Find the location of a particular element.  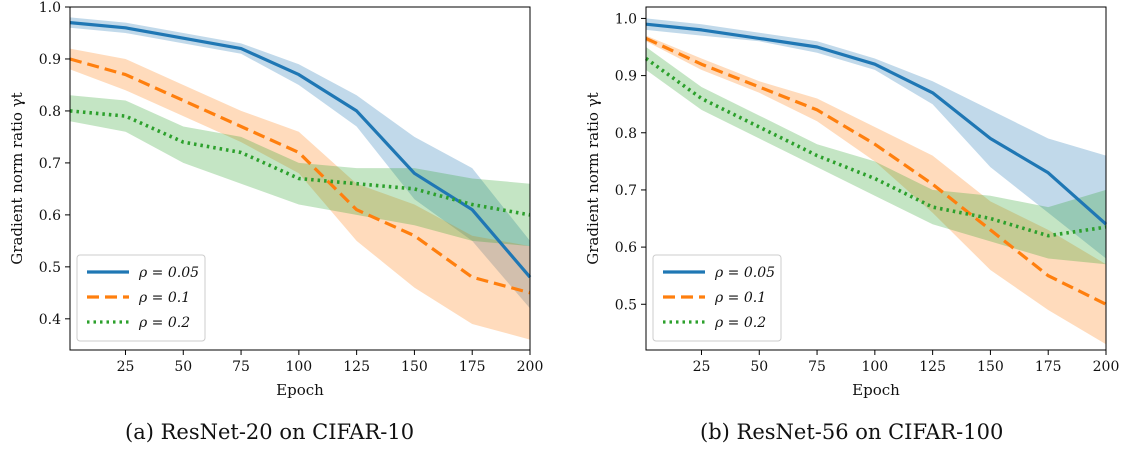

y-tick-label: 0.4 is located at coordinates (50, 320).